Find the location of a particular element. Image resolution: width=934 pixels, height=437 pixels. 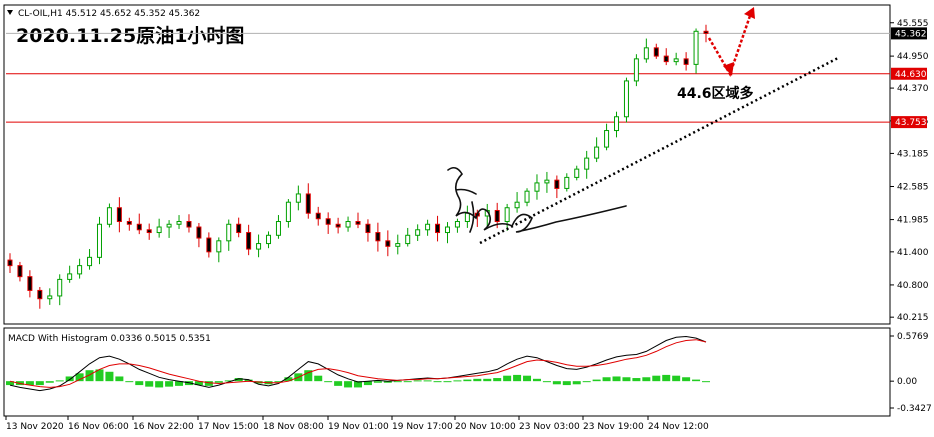

macd-series-signal is located at coordinates (358, 363).